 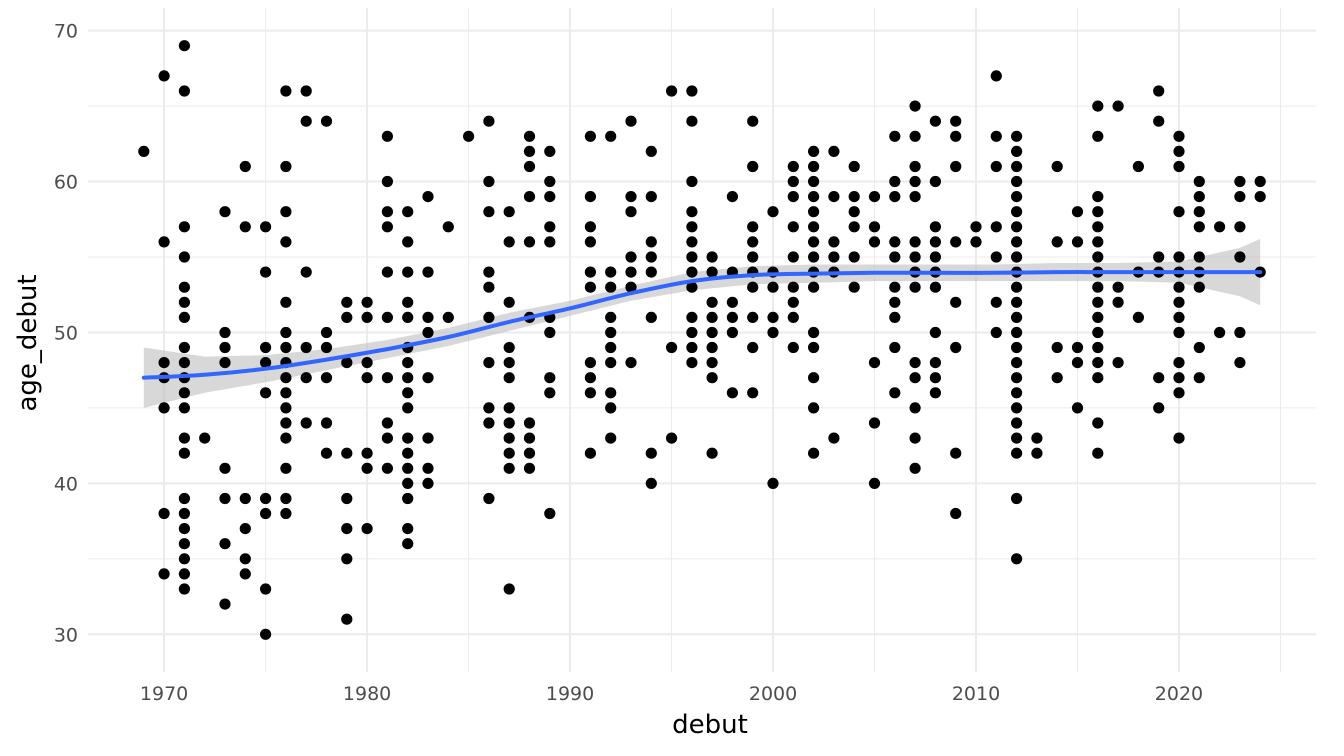 What do you see at coordinates (66, 484) in the screenshot?
I see `y-tick-label: 40` at bounding box center [66, 484].